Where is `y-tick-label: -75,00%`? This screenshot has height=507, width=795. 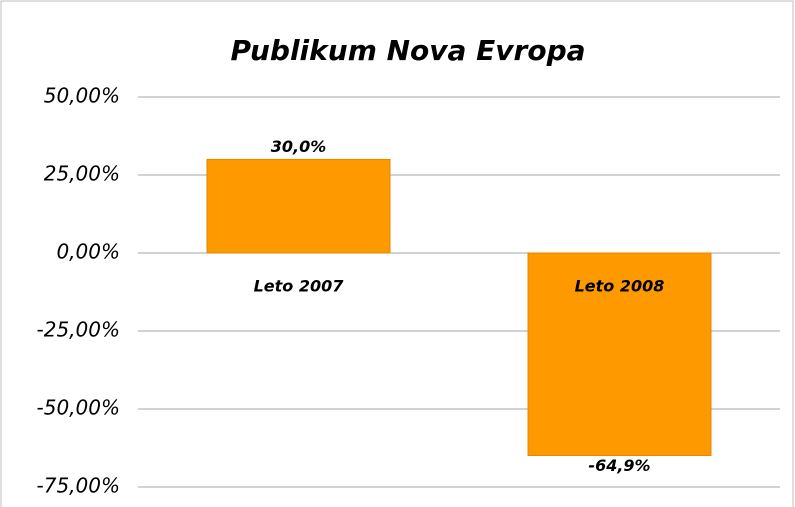 y-tick-label: -75,00% is located at coordinates (78, 486).